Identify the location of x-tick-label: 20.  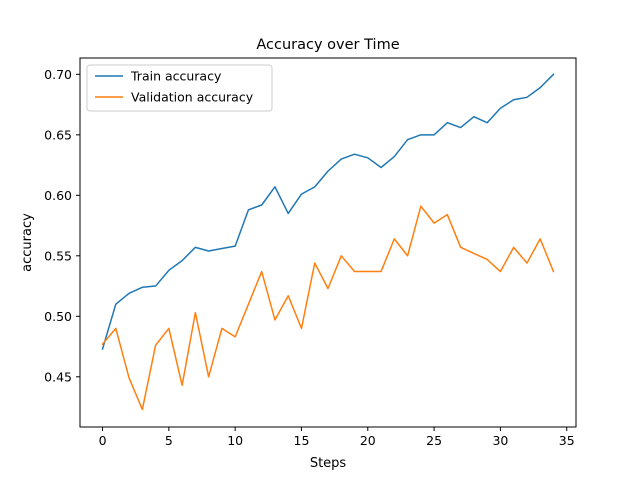
(368, 440).